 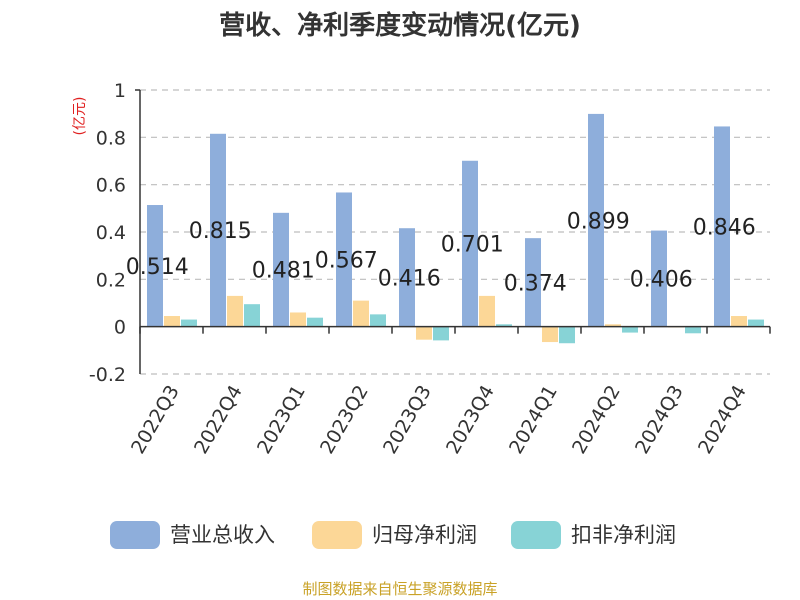 I want to click on y-tick-label: 0.4, so click(x=111, y=233).